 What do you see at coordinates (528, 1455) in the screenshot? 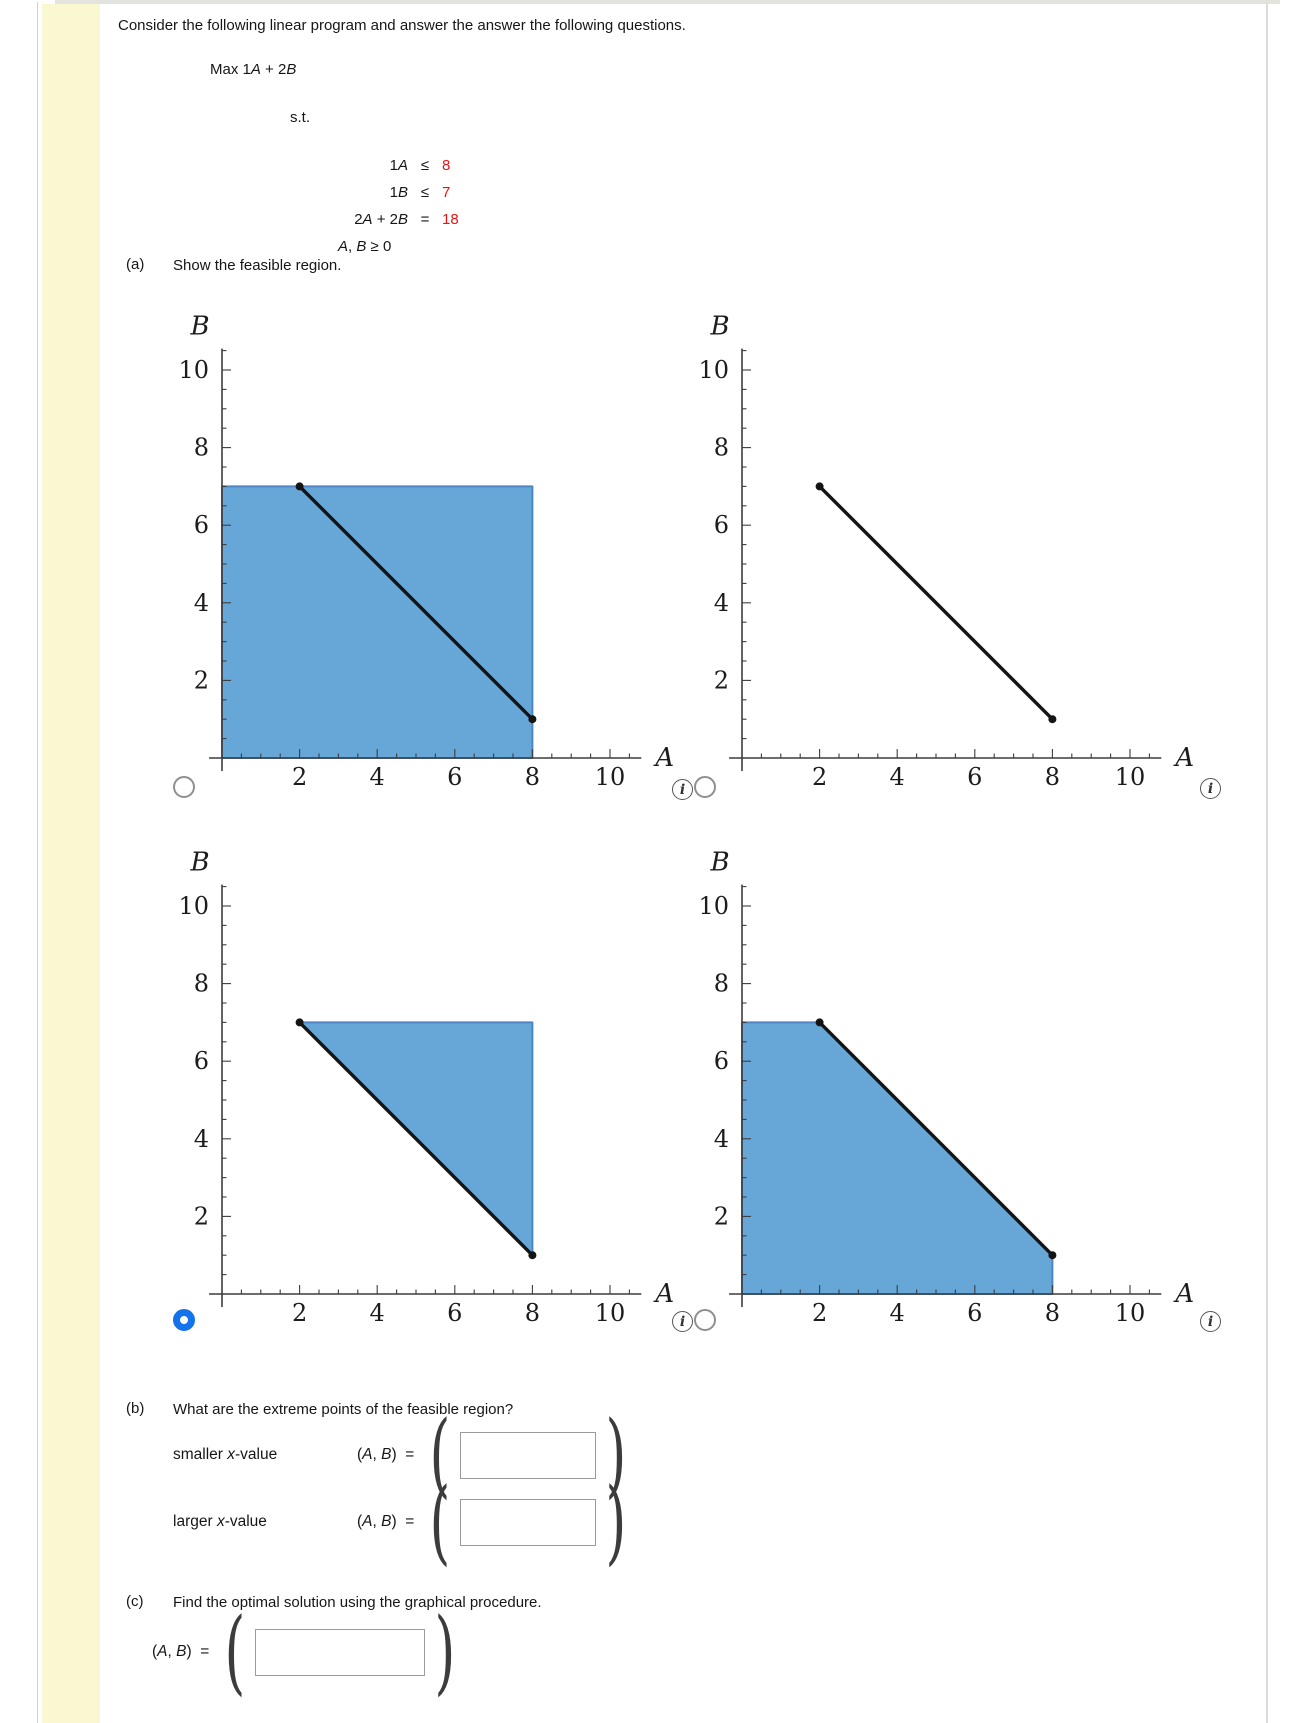
I see `smaller-x-answer-input` at bounding box center [528, 1455].